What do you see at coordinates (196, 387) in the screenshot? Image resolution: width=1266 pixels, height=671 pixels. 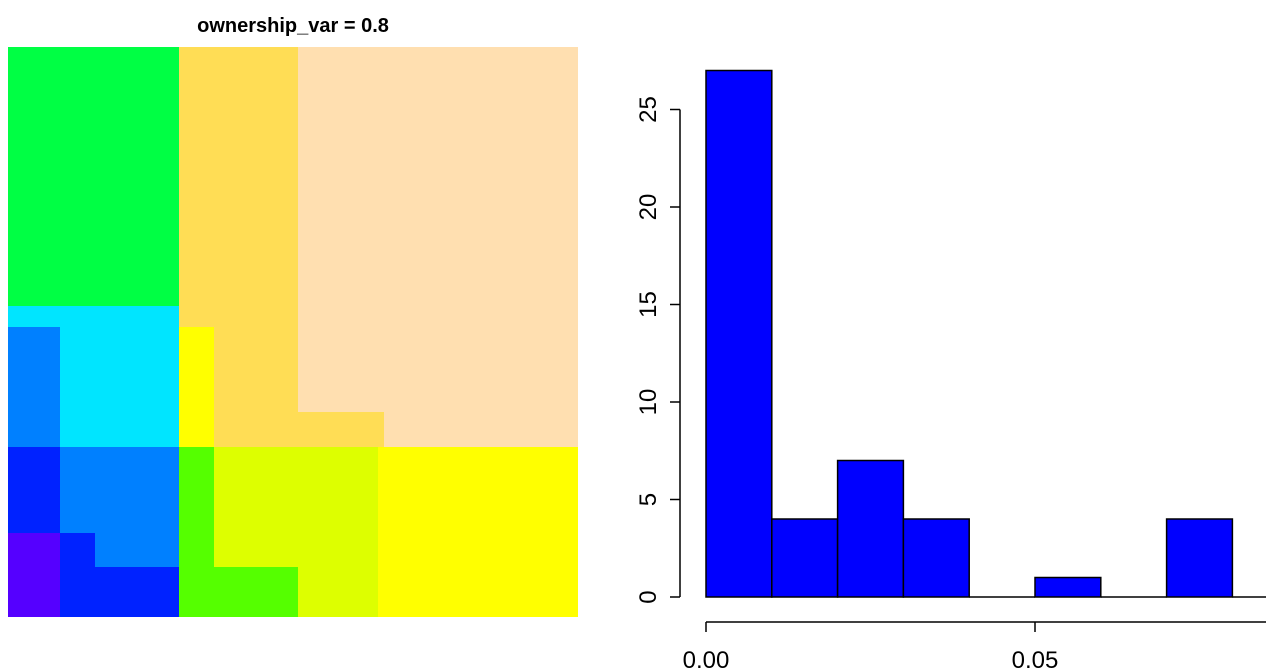 I see `map-region-yellow-small` at bounding box center [196, 387].